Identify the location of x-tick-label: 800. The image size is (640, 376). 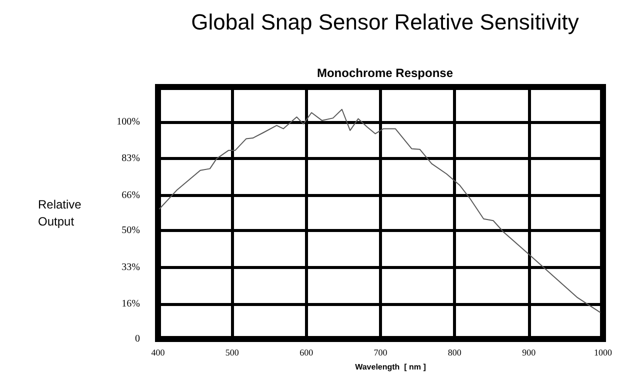
(455, 353).